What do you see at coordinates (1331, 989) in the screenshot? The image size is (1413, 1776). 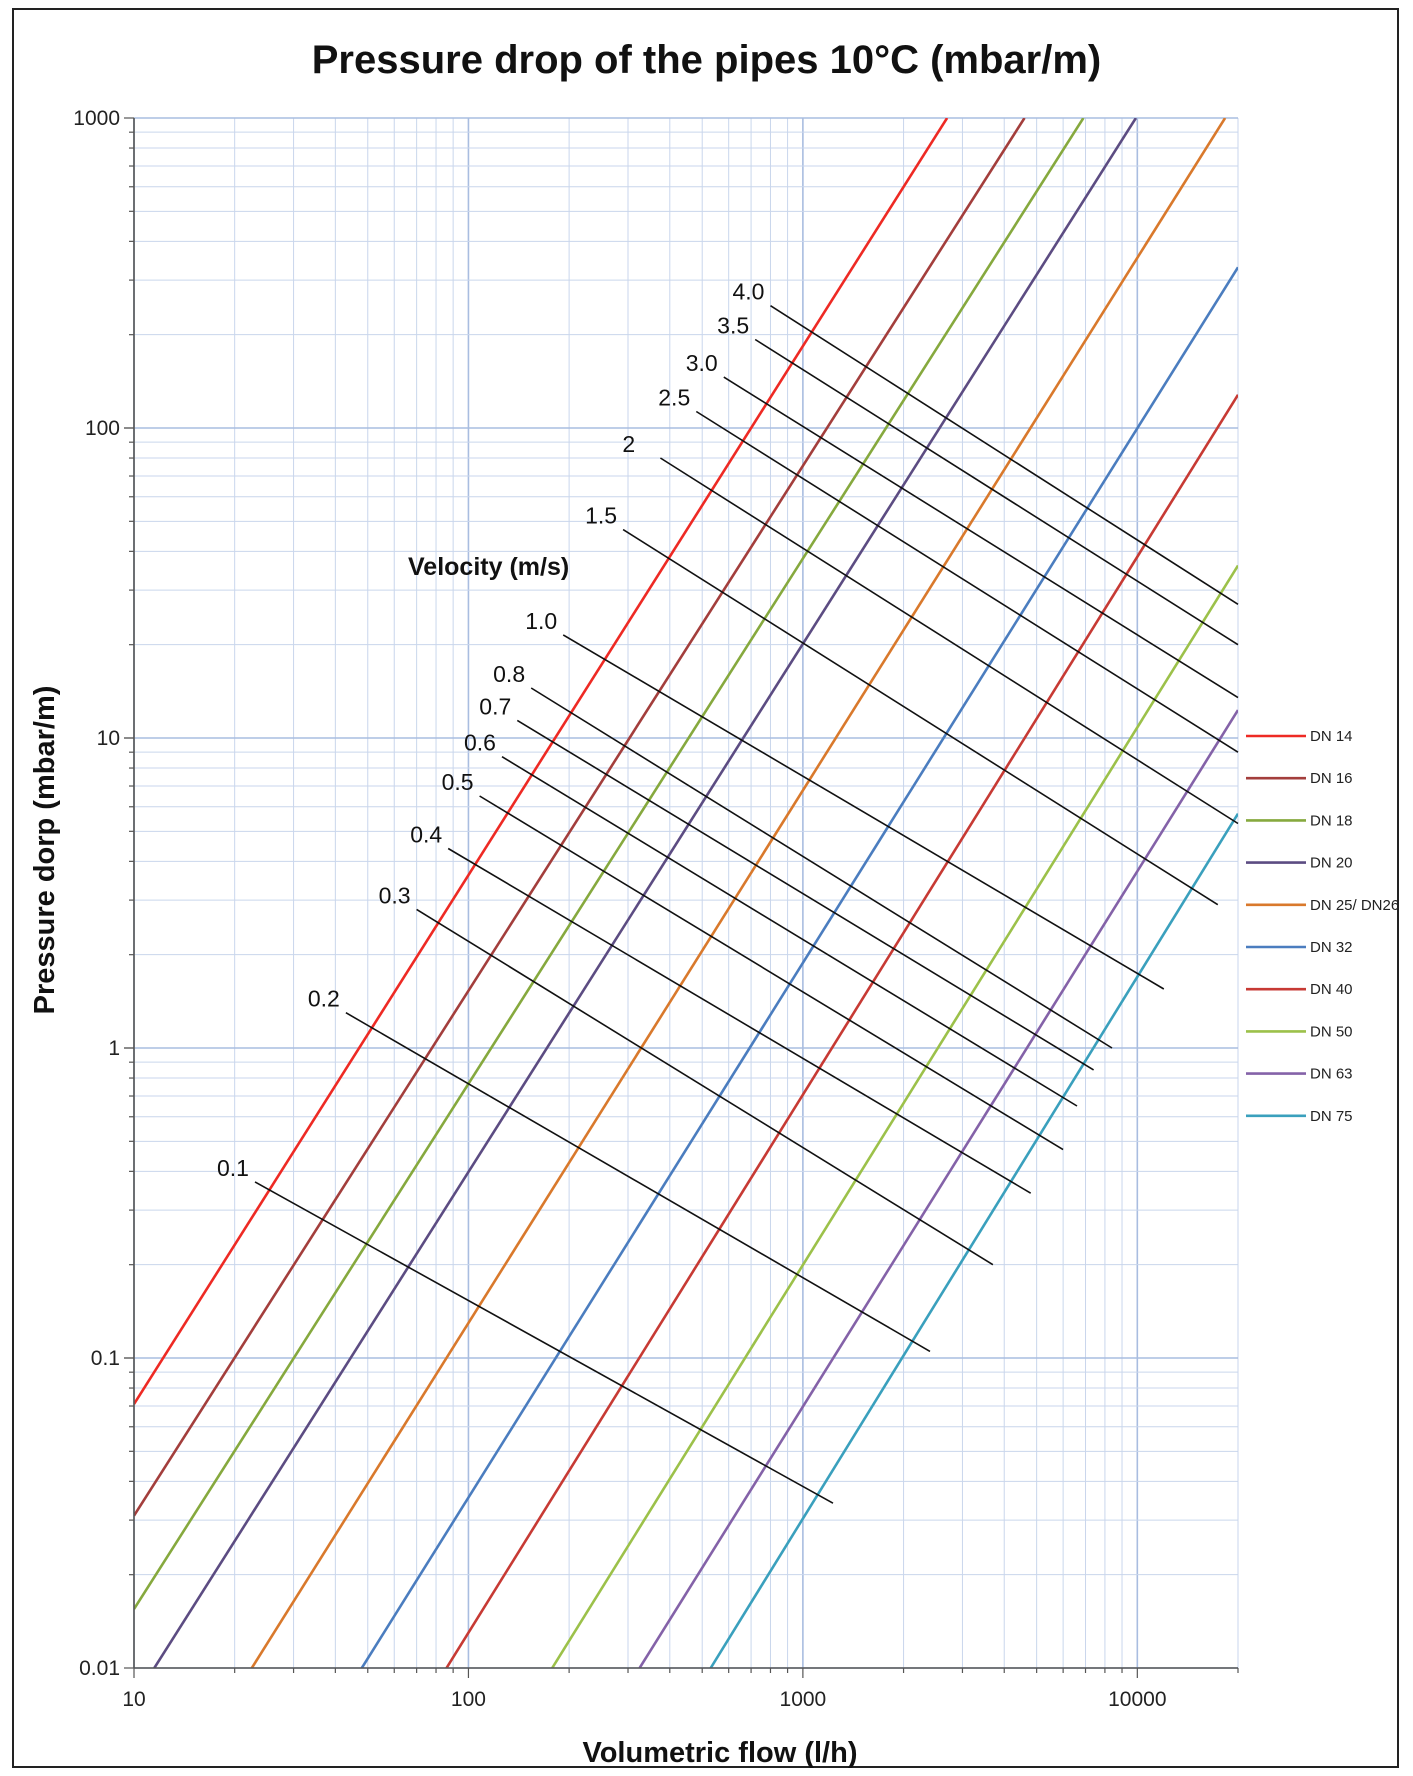 I see `legend-label: DN 40` at bounding box center [1331, 989].